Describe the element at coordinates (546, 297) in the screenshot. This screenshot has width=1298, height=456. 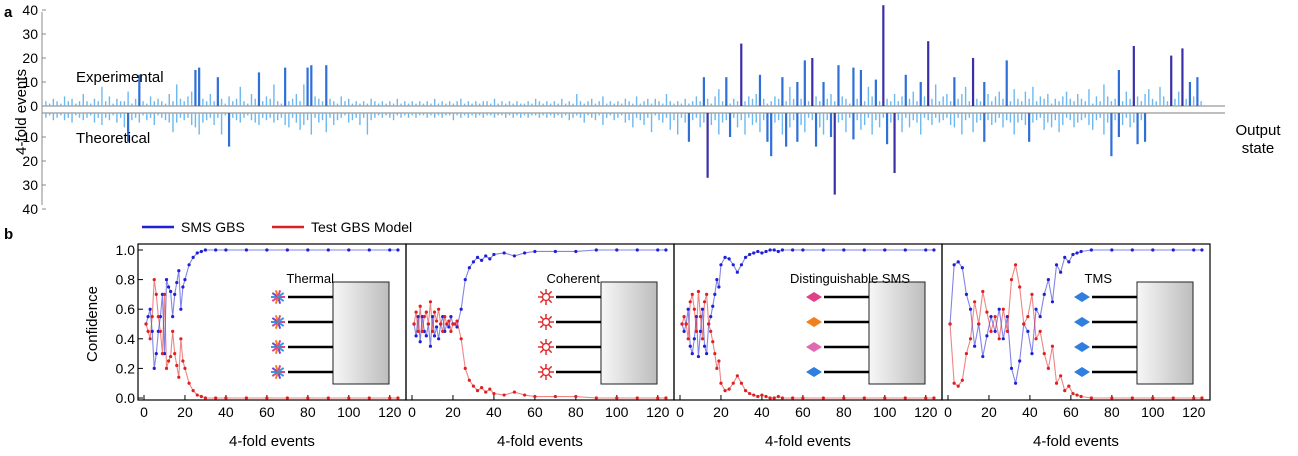
I see `coherent-source-icon` at that location.